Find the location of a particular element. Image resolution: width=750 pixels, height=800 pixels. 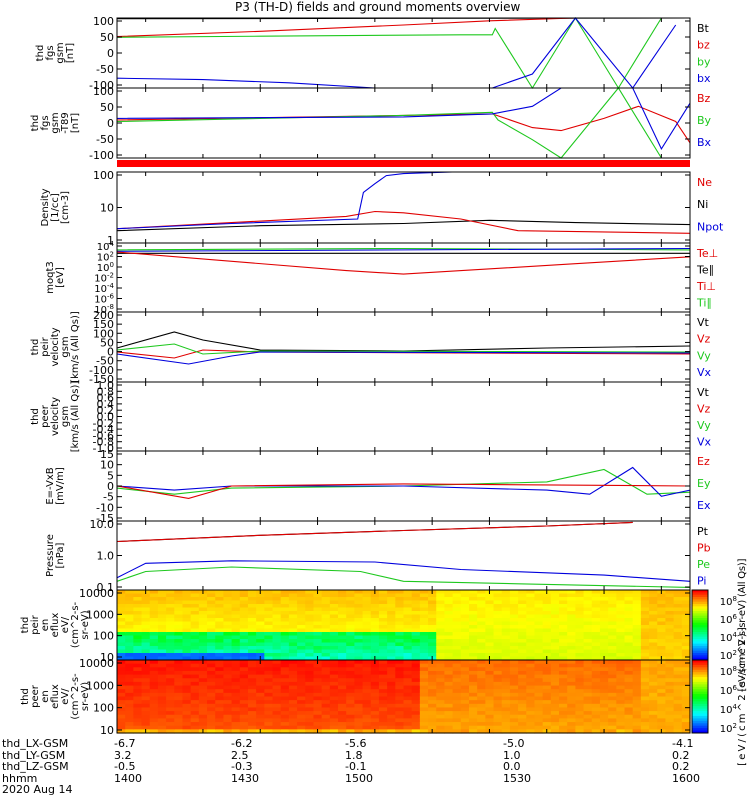

legend-entry: Vz is located at coordinates (704, 339).